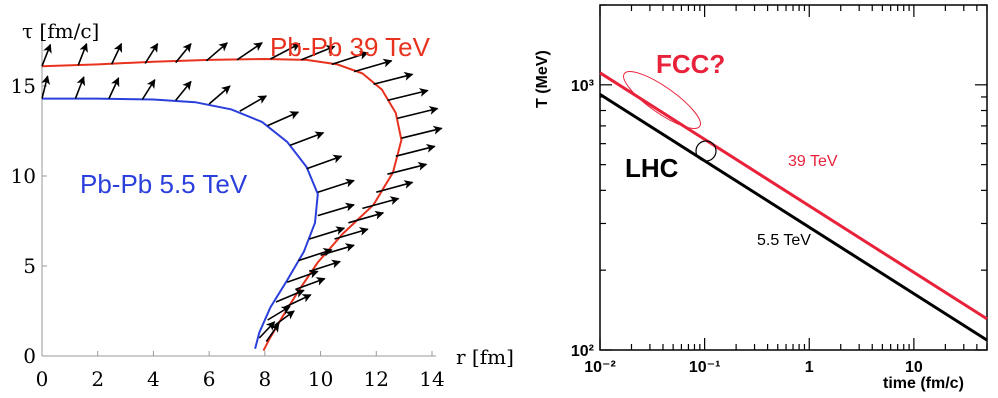  What do you see at coordinates (600, 367) in the screenshot?
I see `right-x-tick-label: 10⁻²` at bounding box center [600, 367].